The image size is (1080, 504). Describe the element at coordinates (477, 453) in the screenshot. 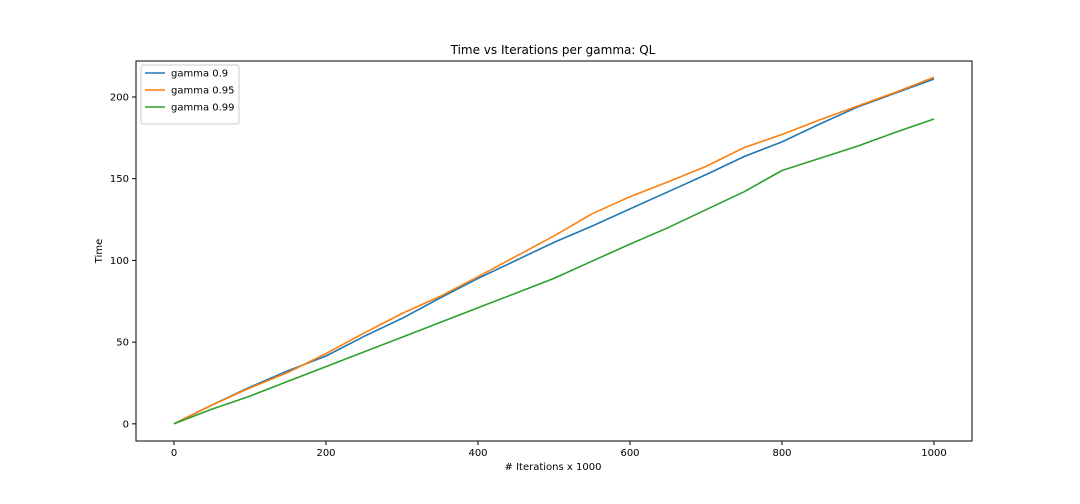

I see `x-tick-label: 400` at that location.